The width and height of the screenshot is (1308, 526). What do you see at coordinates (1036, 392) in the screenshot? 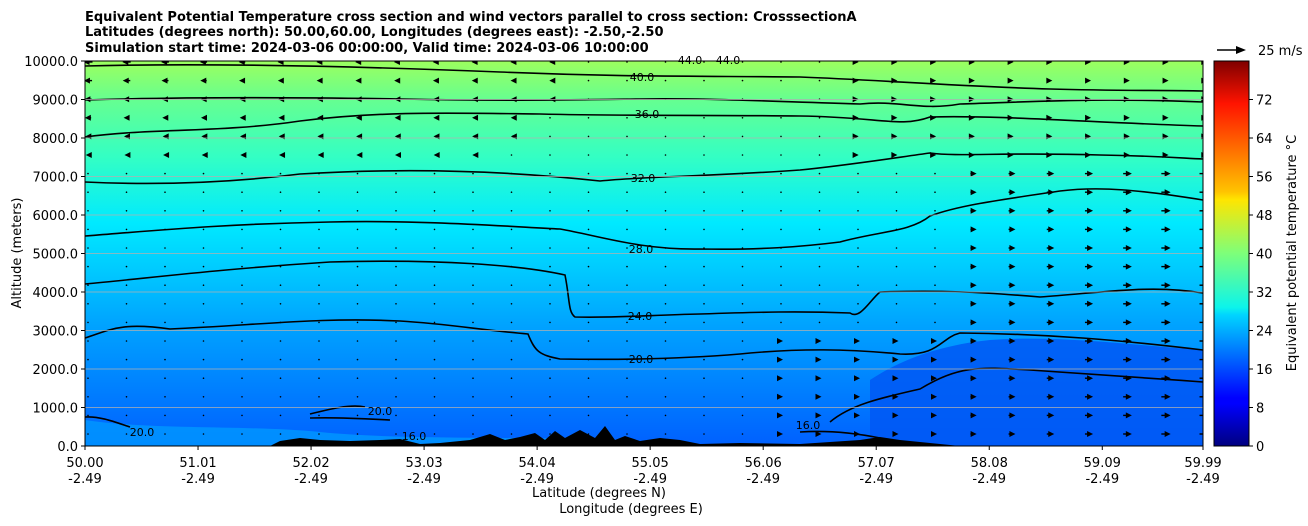
I see `cold-region` at bounding box center [1036, 392].